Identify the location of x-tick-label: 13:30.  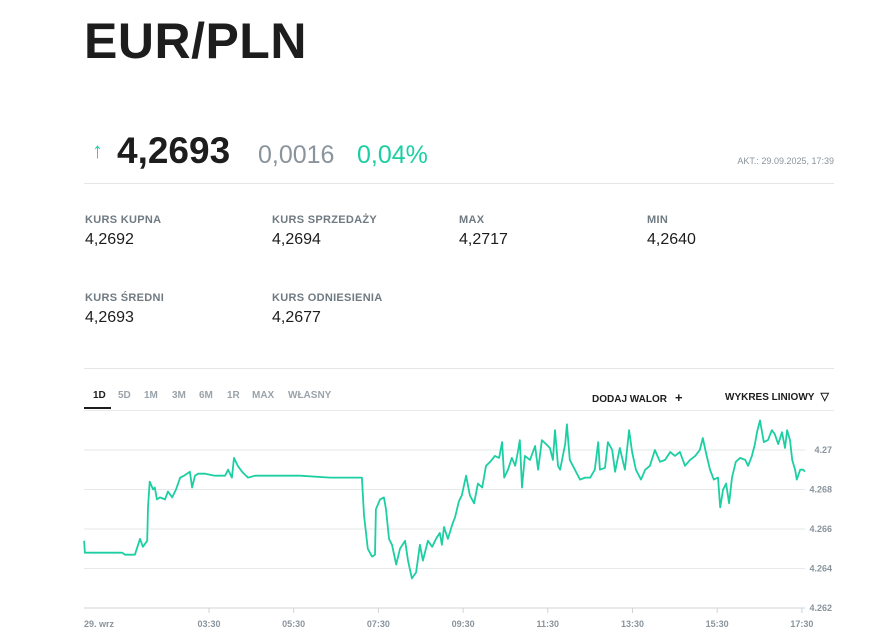
(632, 624).